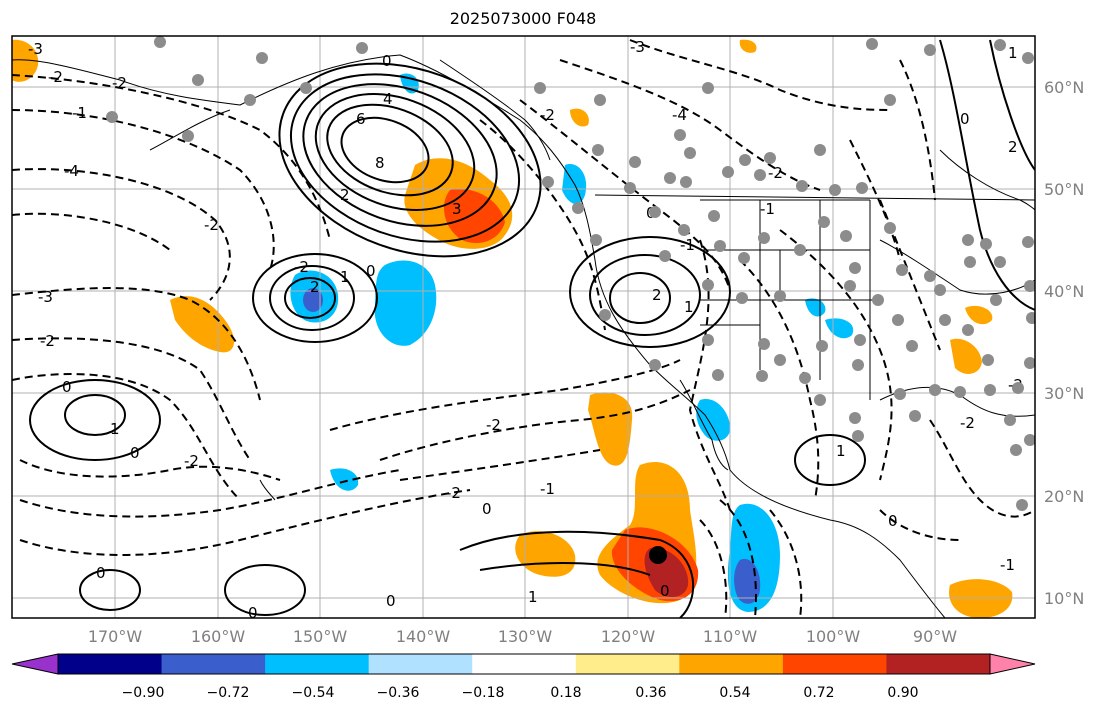 This screenshot has height=712, width=1105. I want to click on negative-anomaly-mid-pacific, so click(405, 303).